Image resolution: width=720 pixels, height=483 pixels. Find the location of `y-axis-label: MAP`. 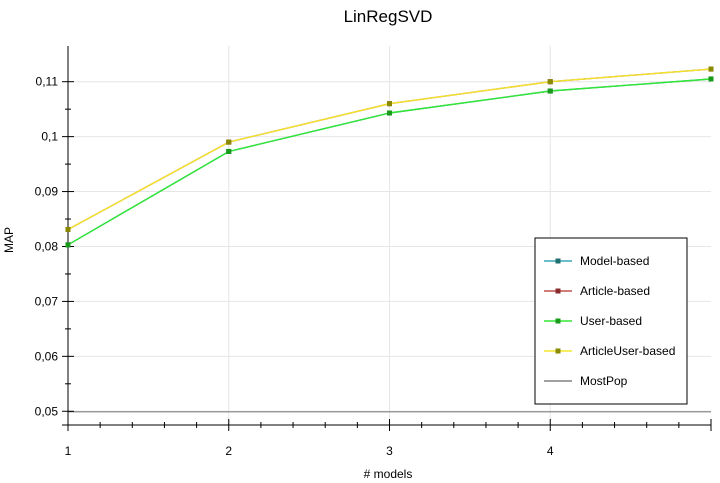

y-axis-label: MAP is located at coordinates (9, 240).